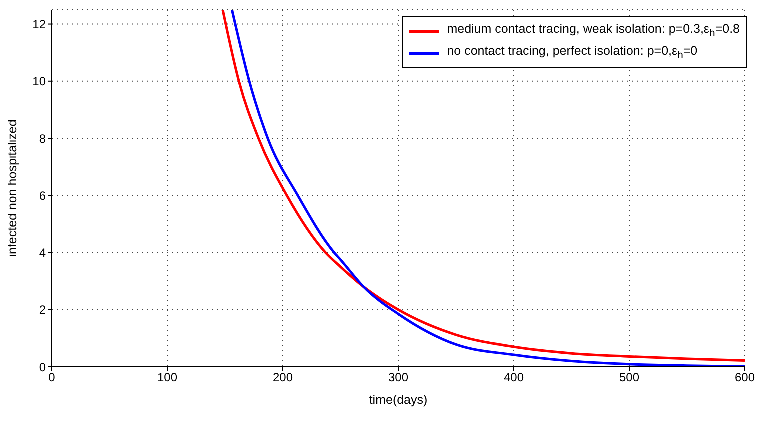  I want to click on x-axis-title: time(days), so click(398, 399).